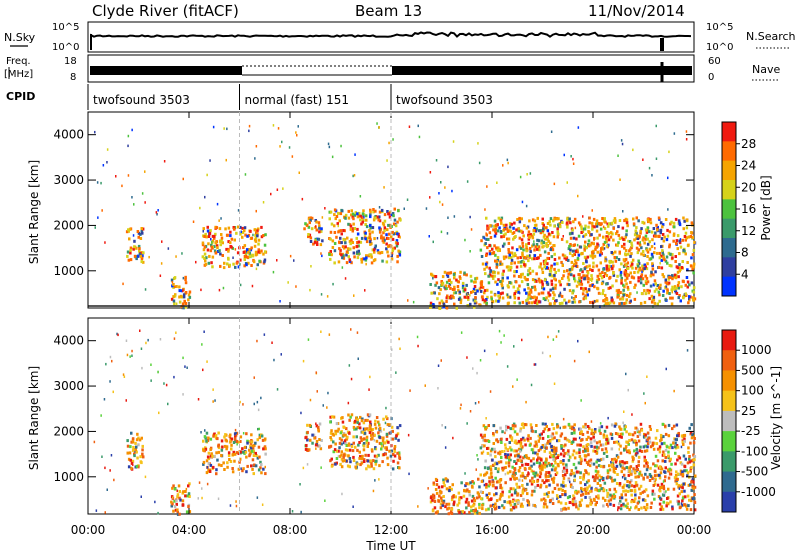 The height and width of the screenshot is (554, 800). What do you see at coordinates (189, 530) in the screenshot?
I see `time-tick-label: 04:00` at bounding box center [189, 530].